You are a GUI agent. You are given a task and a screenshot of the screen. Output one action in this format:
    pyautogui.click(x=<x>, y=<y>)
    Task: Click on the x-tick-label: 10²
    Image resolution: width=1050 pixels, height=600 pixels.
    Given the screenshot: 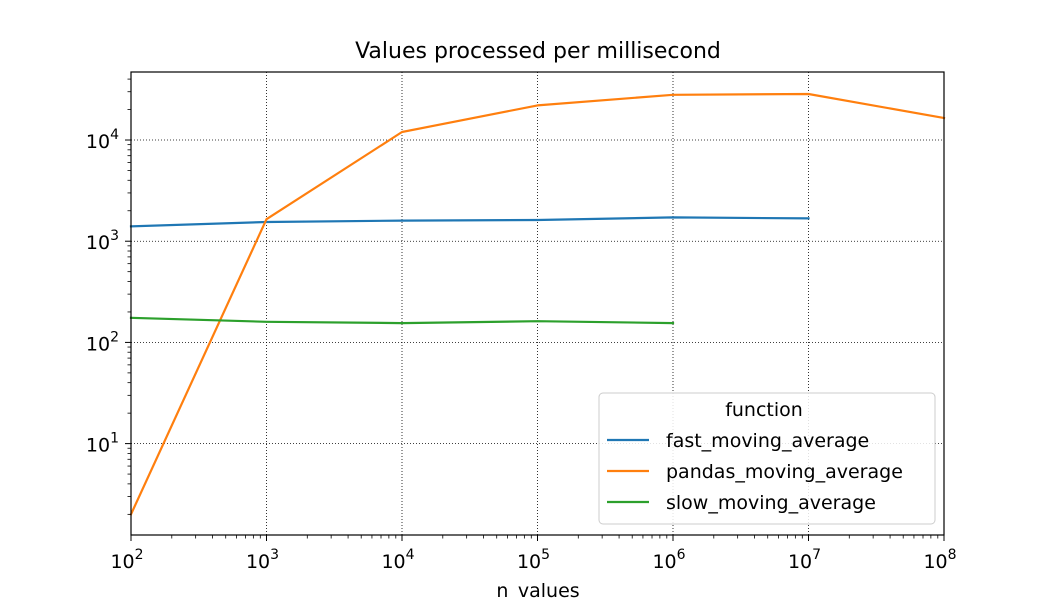 What is the action you would take?
    pyautogui.click(x=126, y=560)
    